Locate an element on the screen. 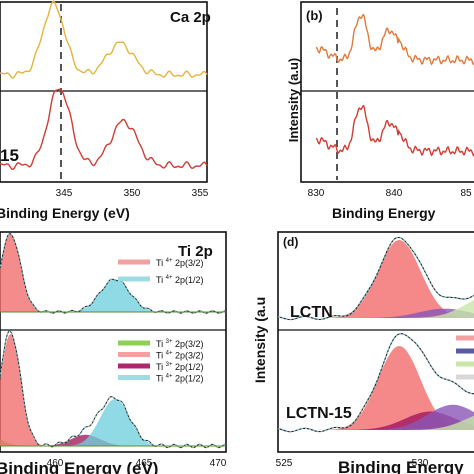  panel-b-ylabel: Intensity (a.u) is located at coordinates (293, 100).